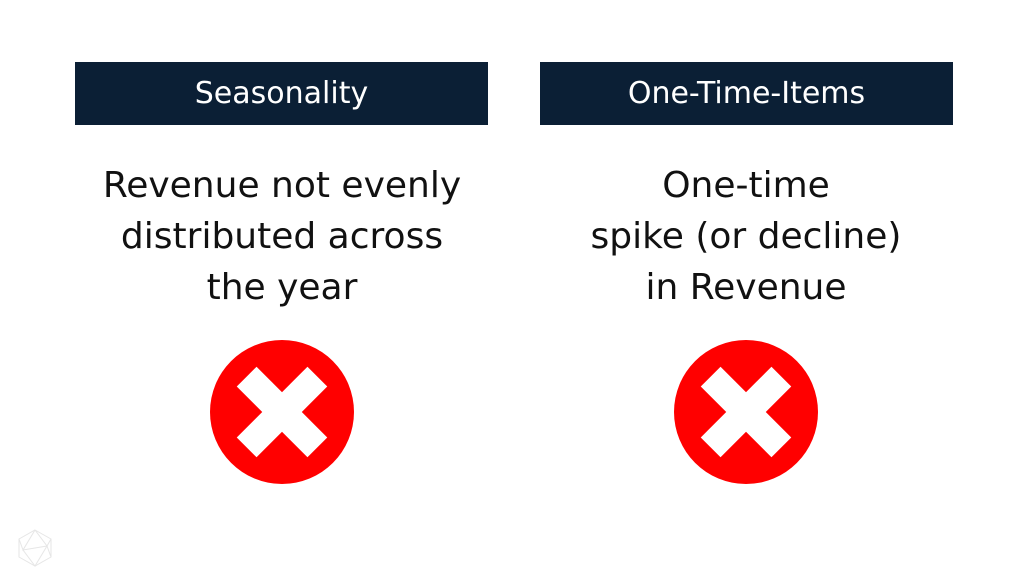 This screenshot has height=576, width=1024. Describe the element at coordinates (746, 185) in the screenshot. I see `text-line: One-time` at that location.